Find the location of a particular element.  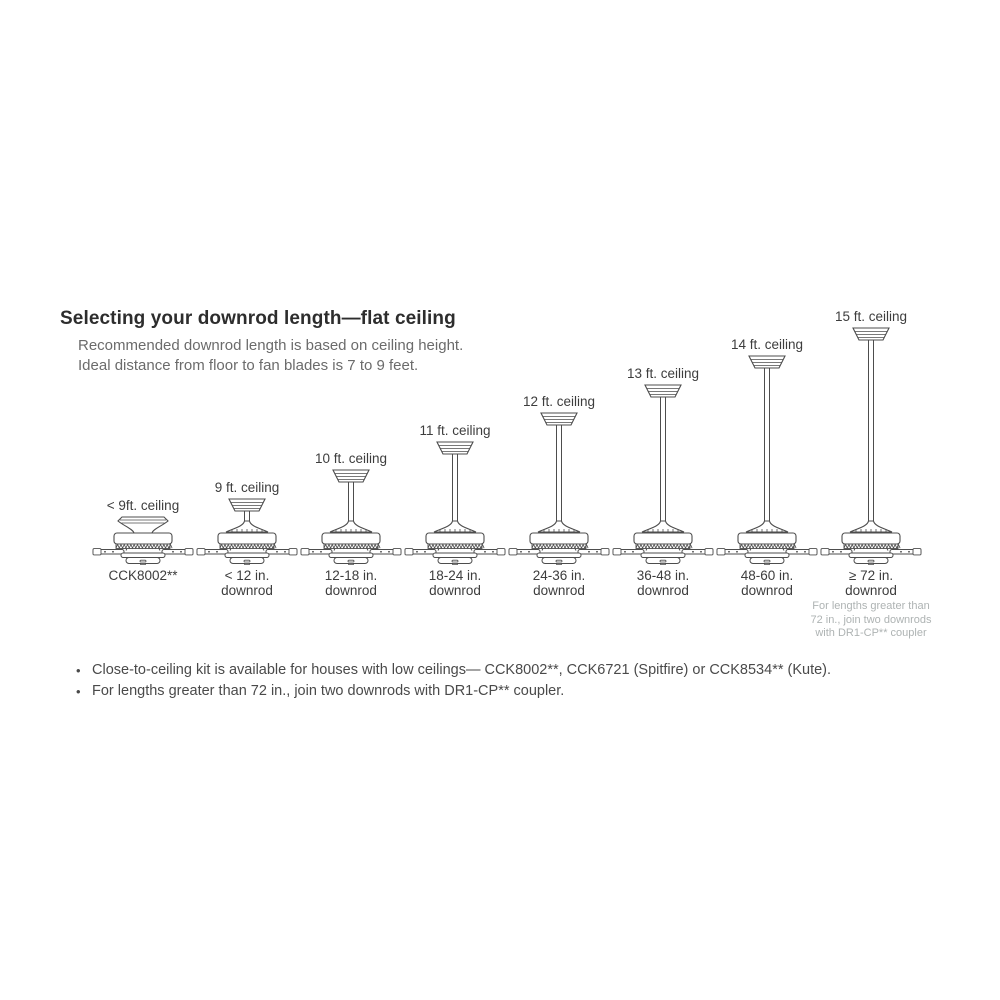

ceiling-height-label: 9 ft. ceiling is located at coordinates (247, 487).